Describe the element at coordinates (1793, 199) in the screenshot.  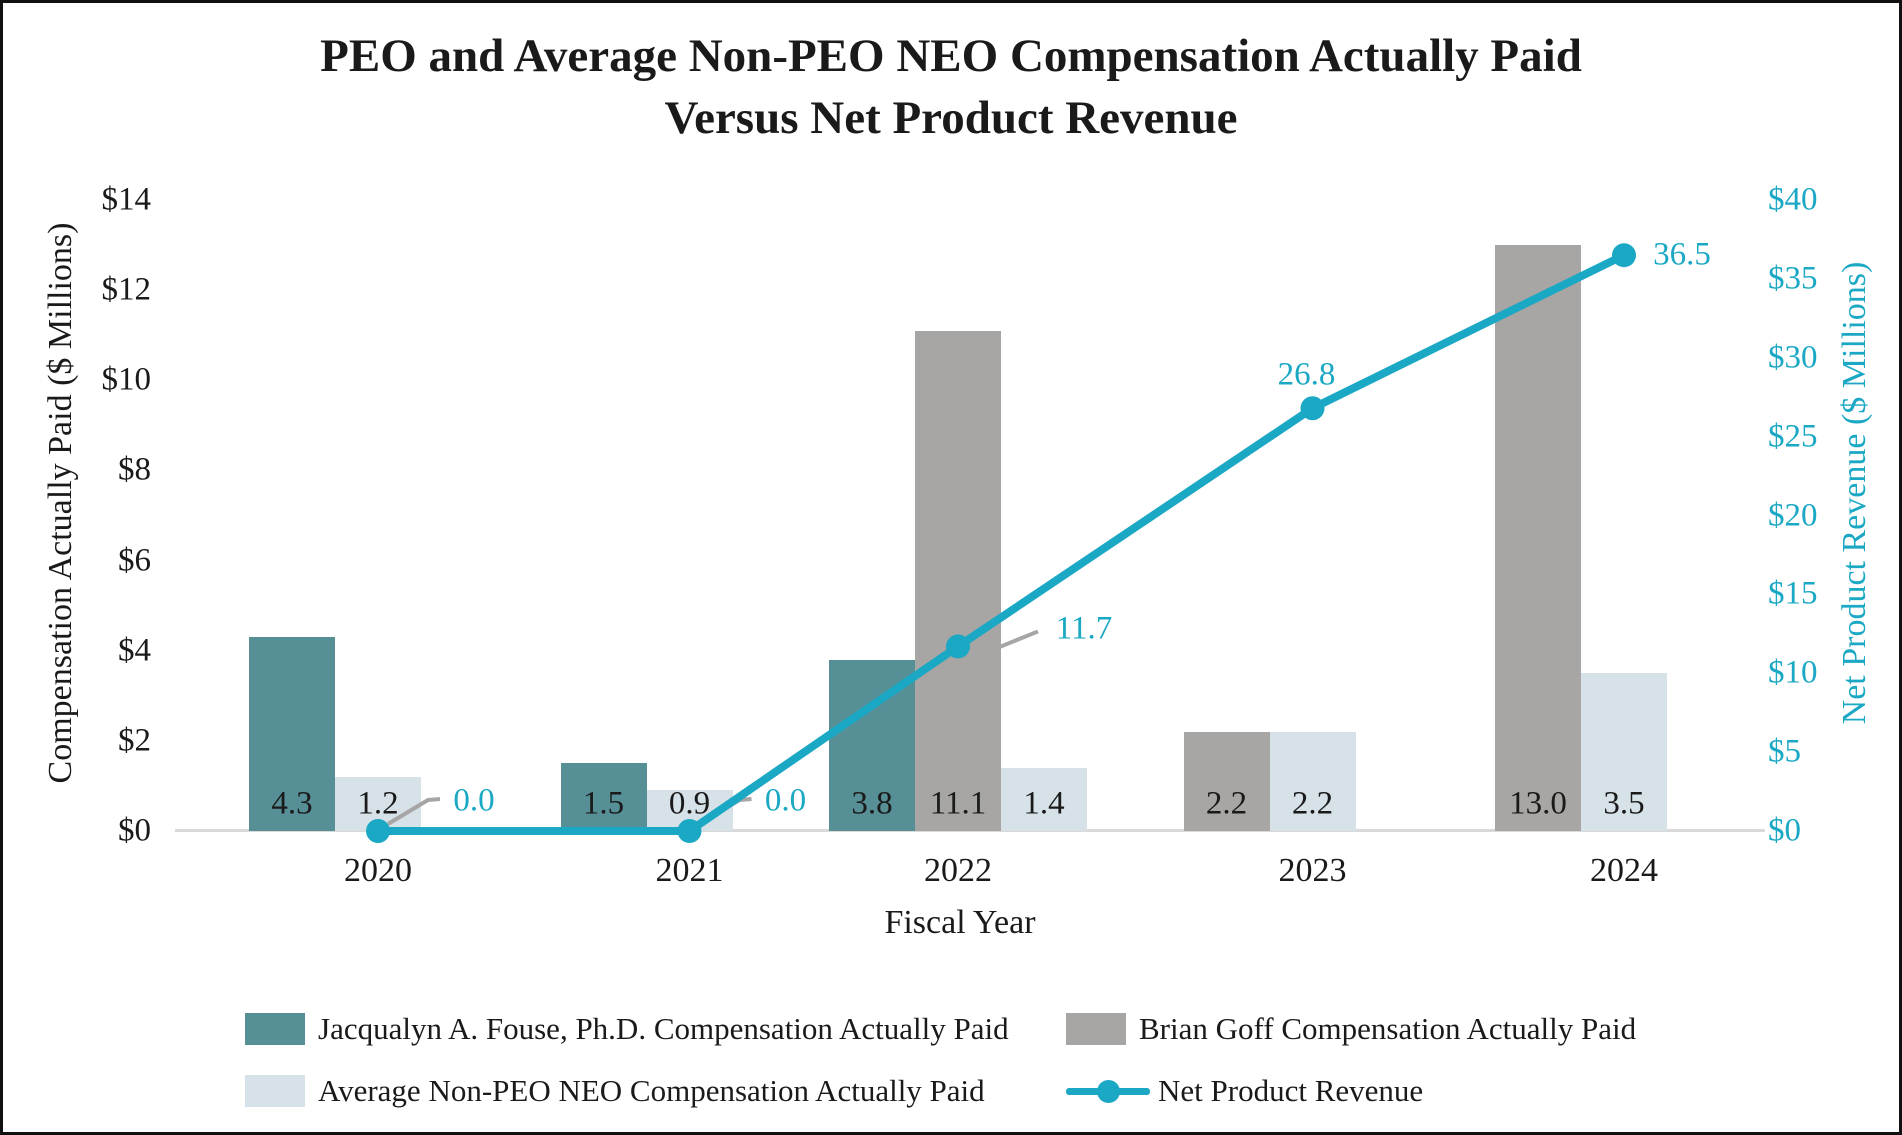
I see `y-axis-tick-right: $40` at that location.